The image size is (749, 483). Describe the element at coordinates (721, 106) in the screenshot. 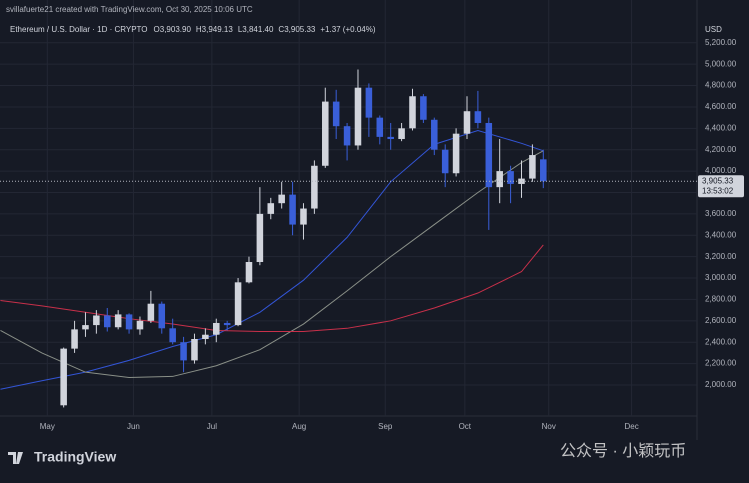

I see `y-tick-label: 4,600.00` at that location.